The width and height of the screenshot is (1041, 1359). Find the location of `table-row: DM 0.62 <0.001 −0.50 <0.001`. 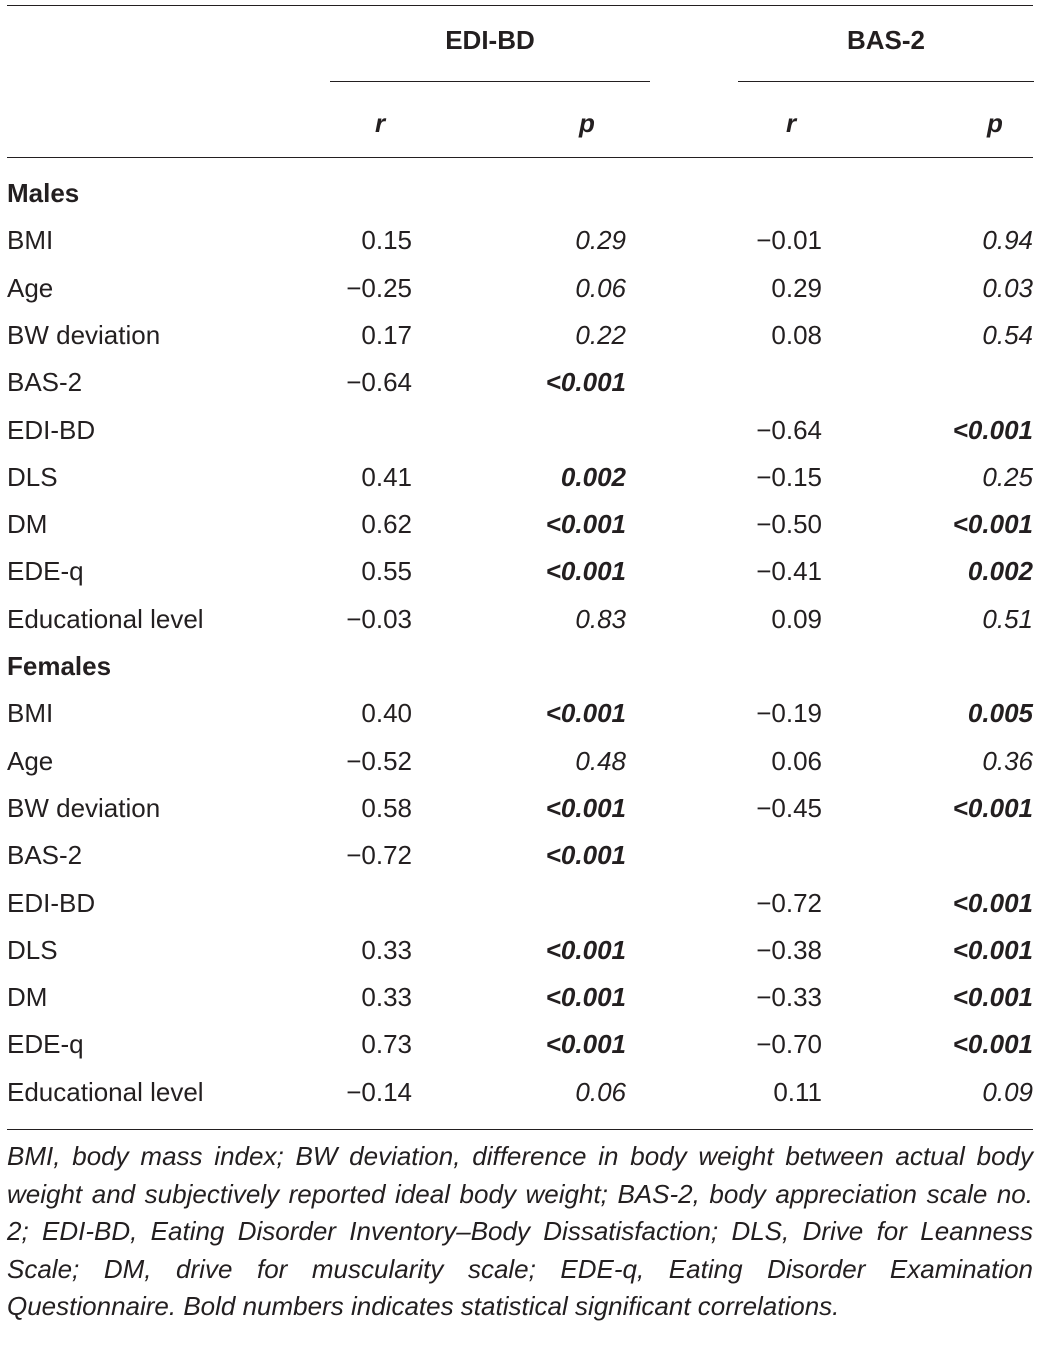

table-row: DM 0.62 <0.001 −0.50 <0.001 is located at coordinates (520, 524).